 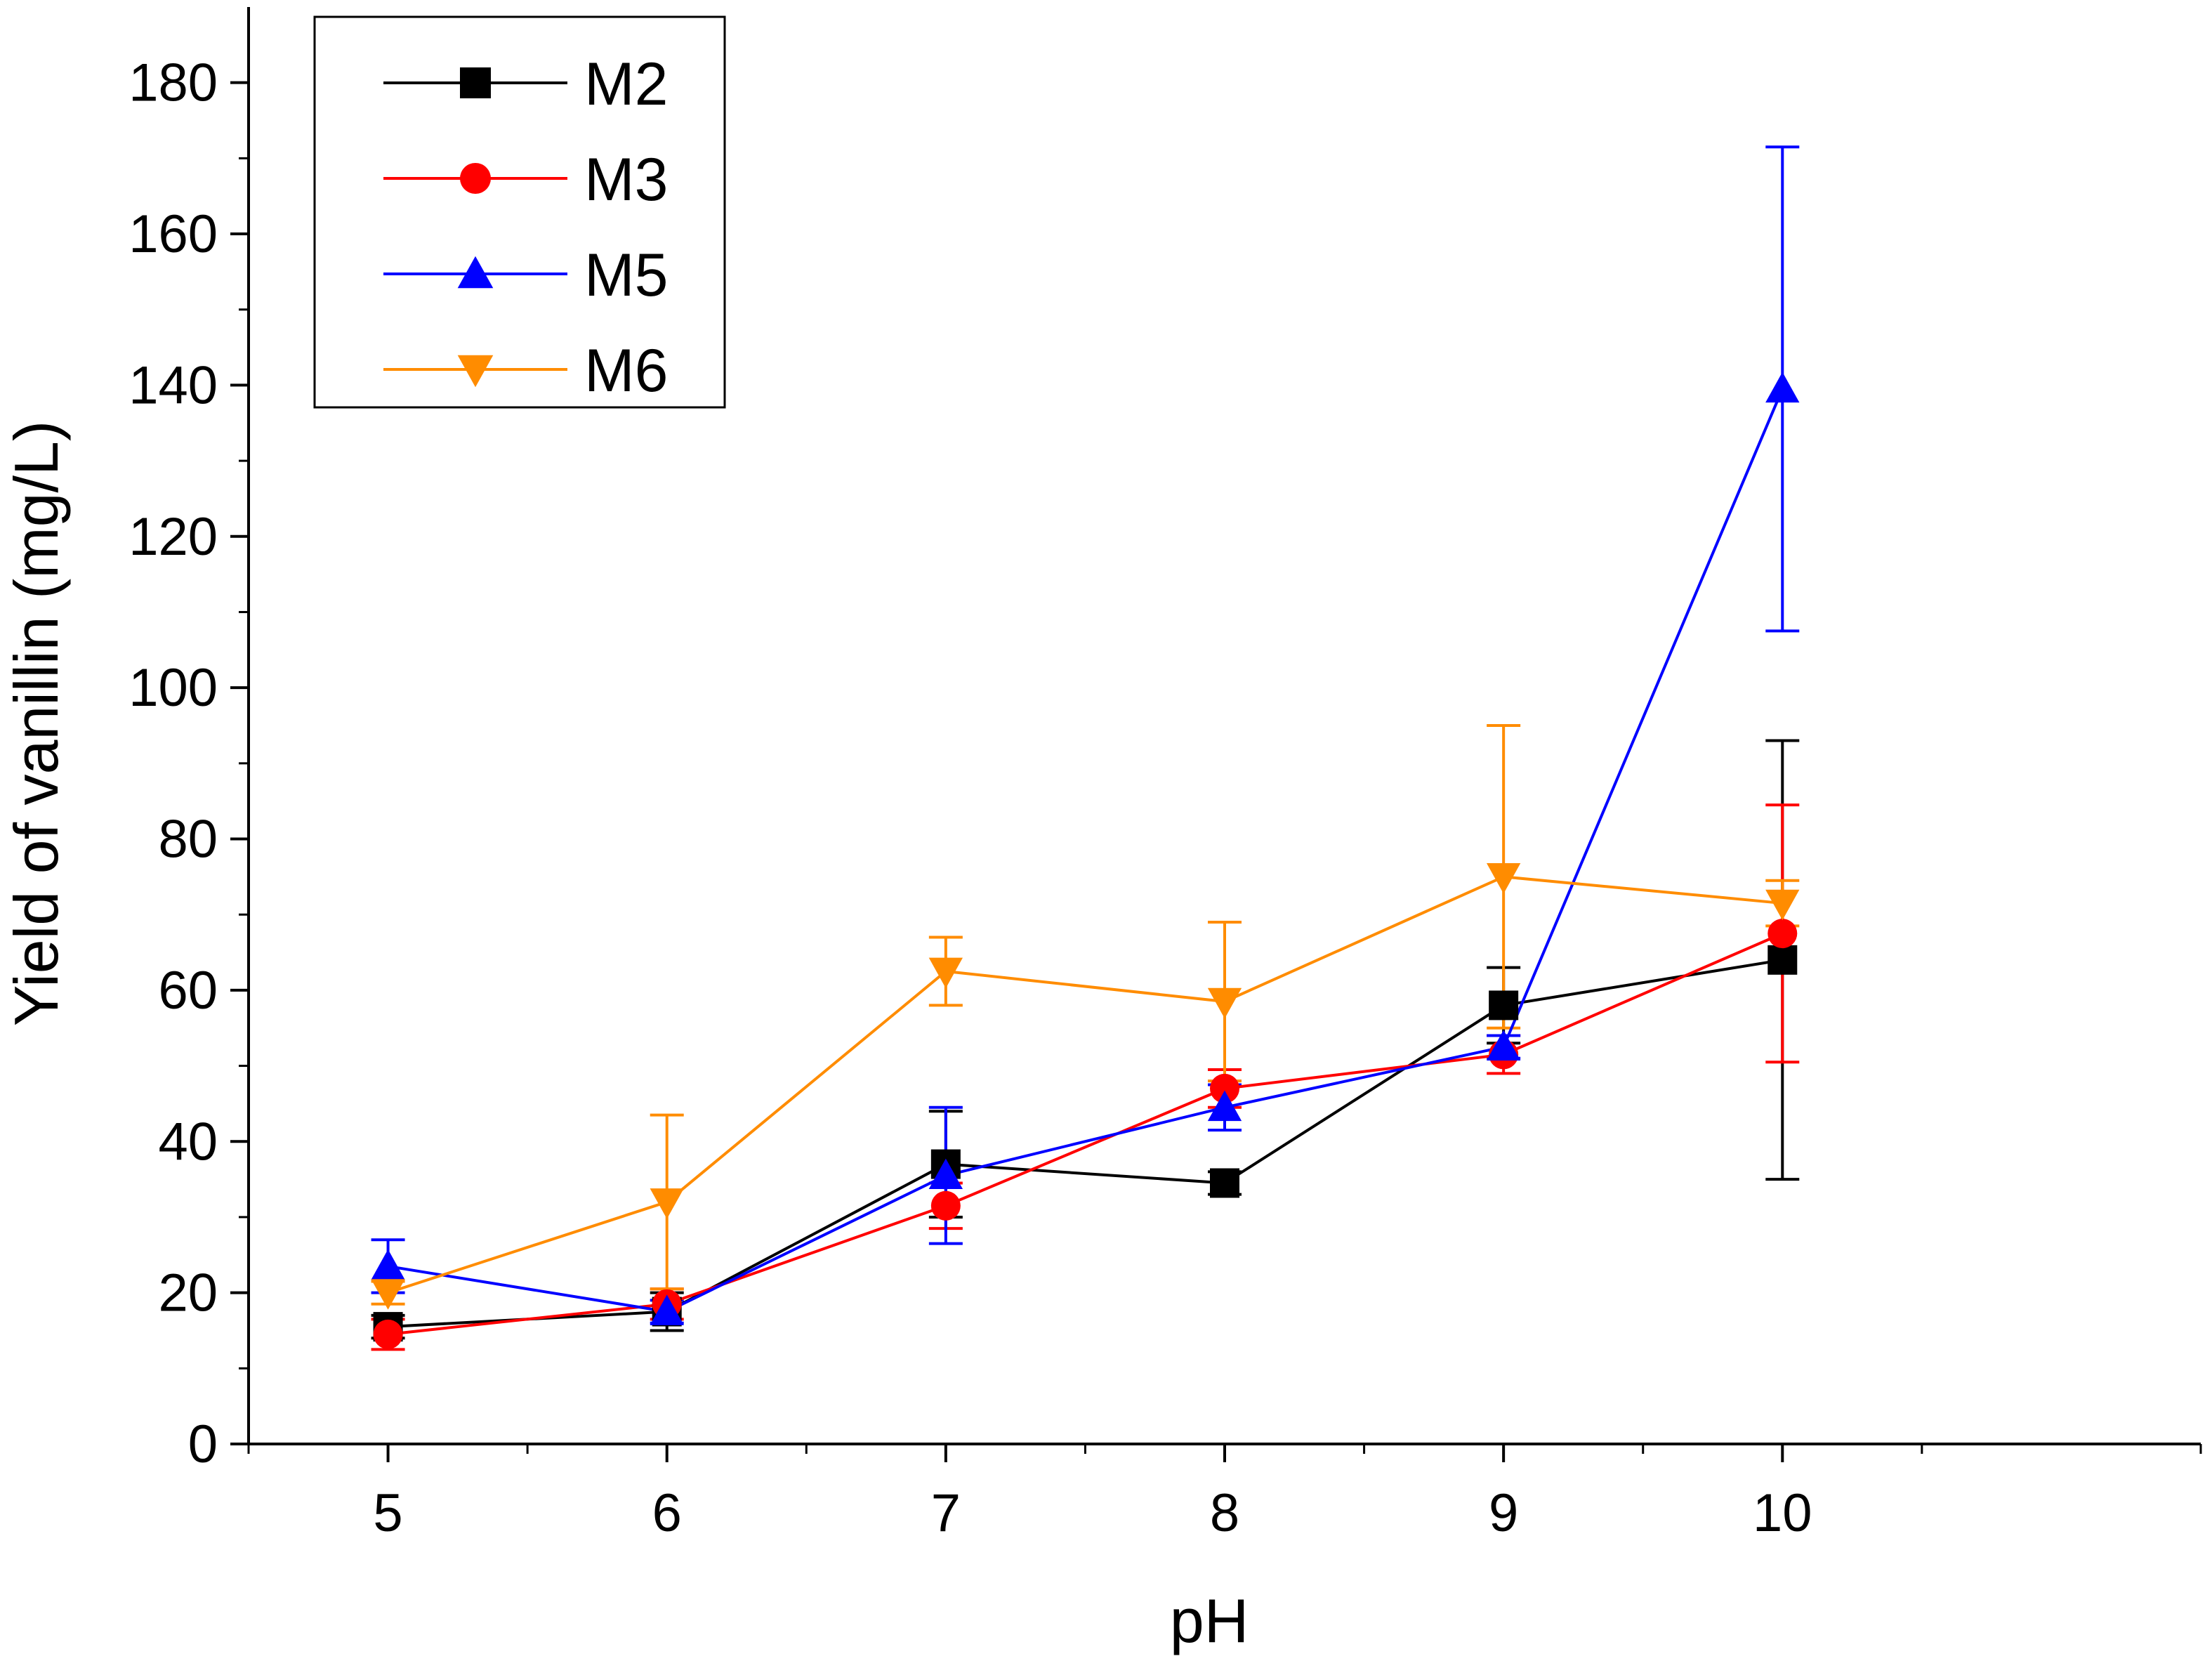 What do you see at coordinates (1224, 1513) in the screenshot?
I see `x-tick-label: 8` at bounding box center [1224, 1513].